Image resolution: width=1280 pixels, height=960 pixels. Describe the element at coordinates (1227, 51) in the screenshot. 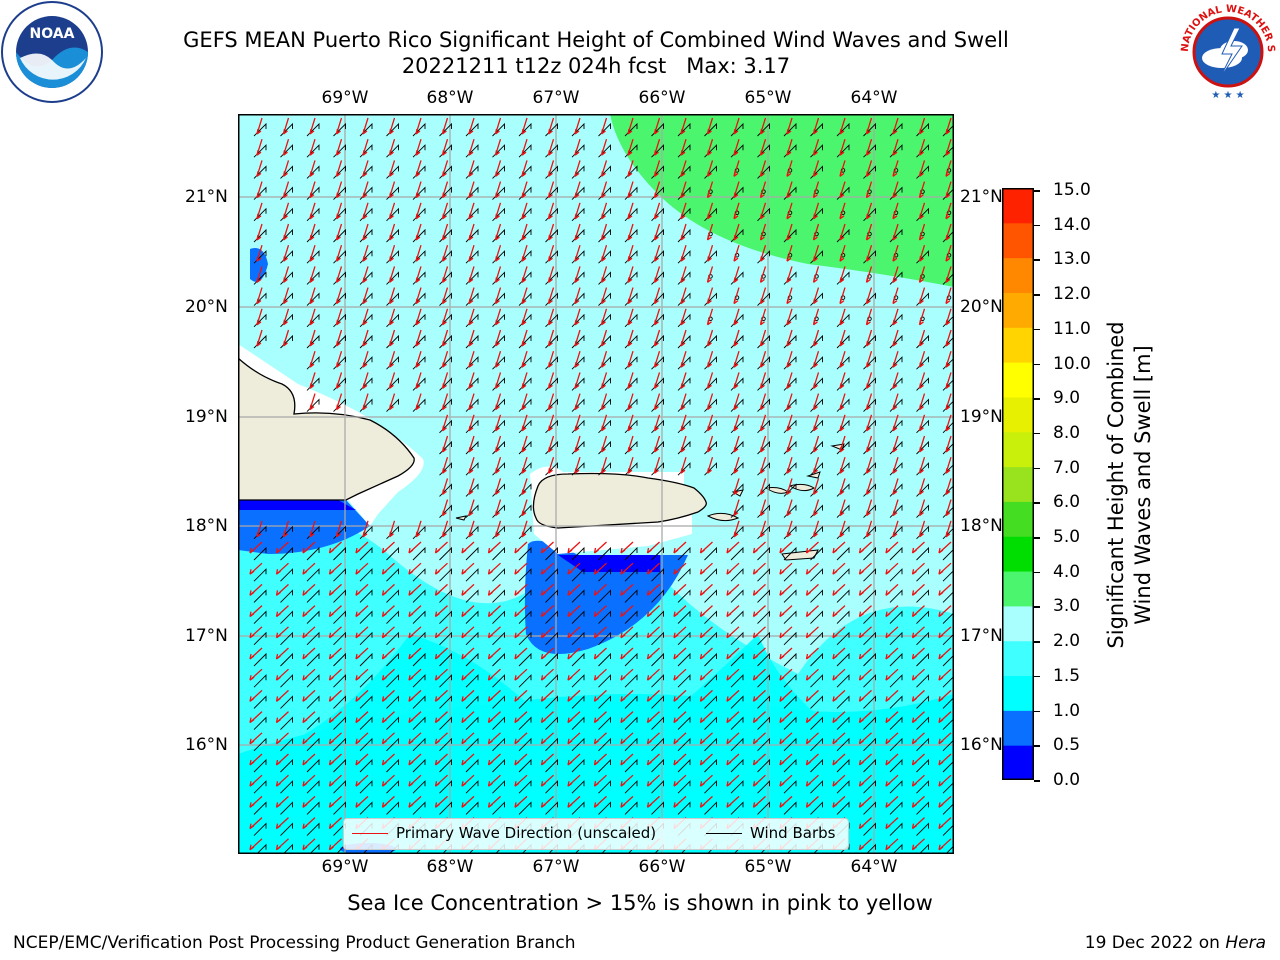

I see `nws-logo: NATIONAL WEATHER SERVICE ★ ★ ★` at that location.